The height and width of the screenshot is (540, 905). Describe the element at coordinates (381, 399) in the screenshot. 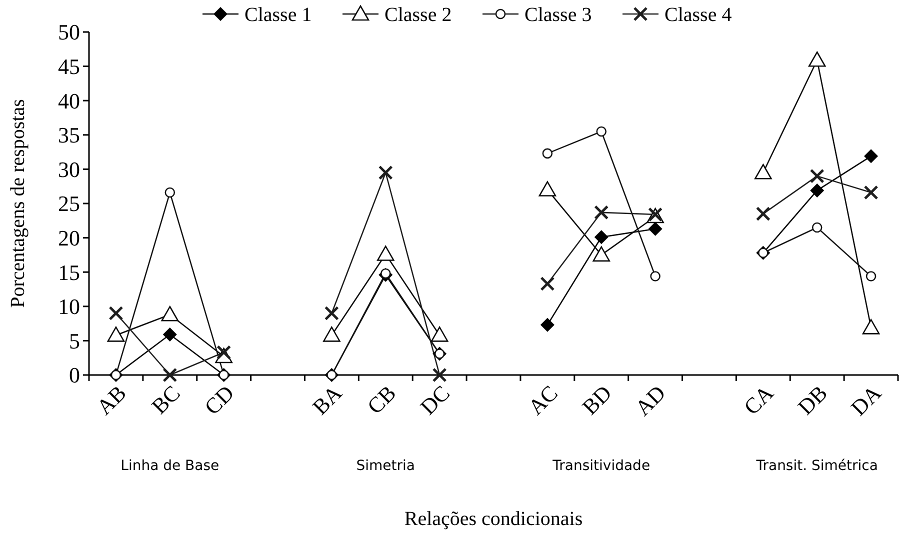

I see `x-tick-label: CB` at that location.